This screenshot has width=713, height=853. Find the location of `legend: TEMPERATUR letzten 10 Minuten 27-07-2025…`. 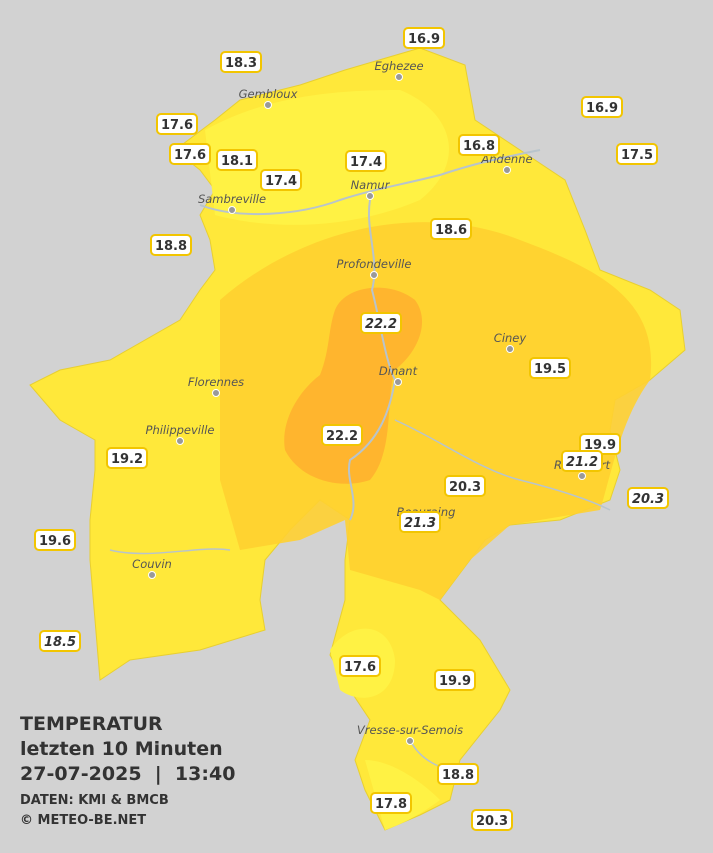

legend: TEMPERATUR letzten 10 Minuten 27-07-2025… is located at coordinates (127, 770).